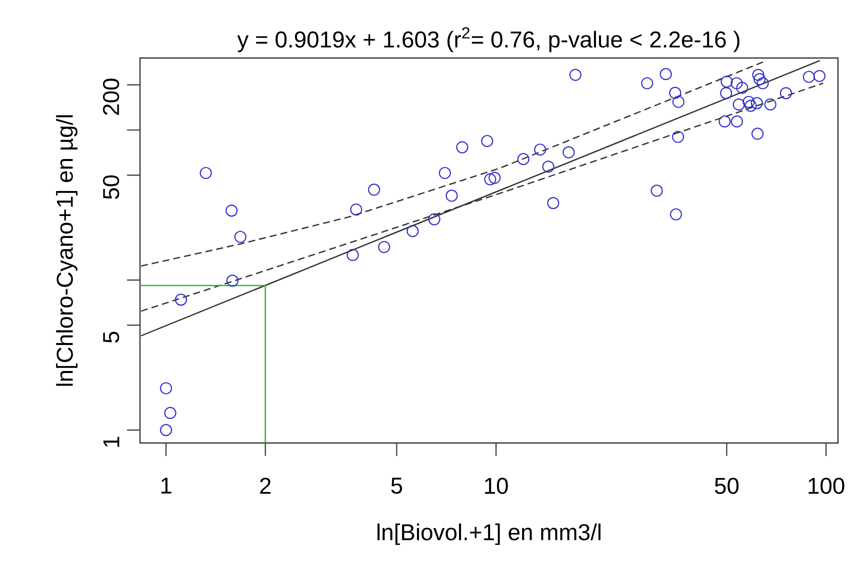 The width and height of the screenshot is (854, 574). What do you see at coordinates (489, 534) in the screenshot?
I see `x-axis-title: ln[Biovol.+1] en mm3/l` at bounding box center [489, 534].